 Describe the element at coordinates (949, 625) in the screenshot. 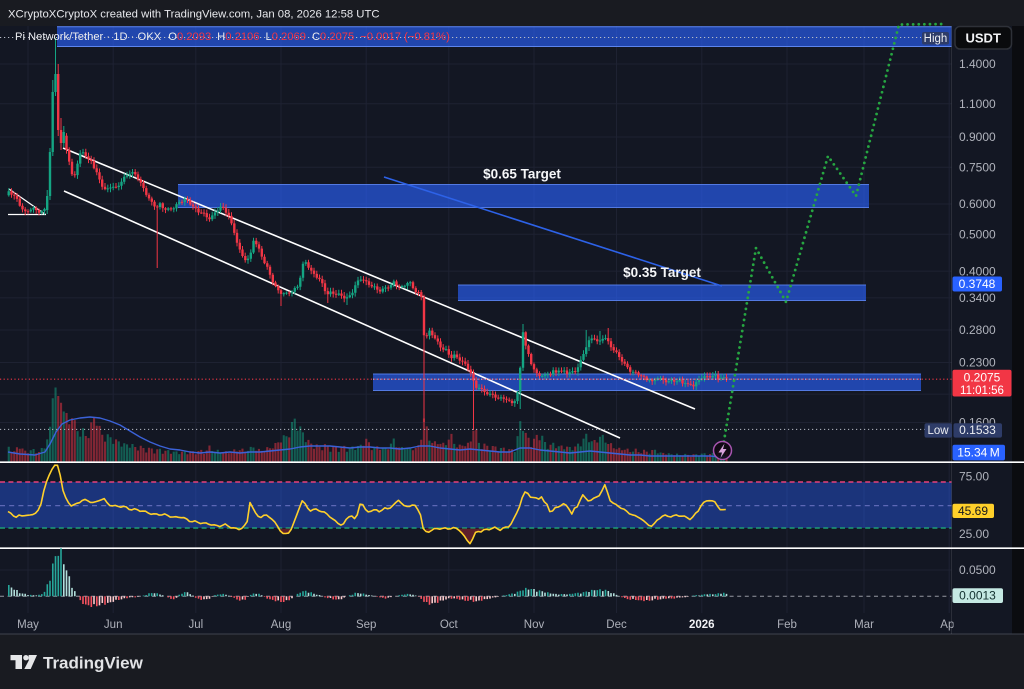

I see `svg-text: Apr` at that location.